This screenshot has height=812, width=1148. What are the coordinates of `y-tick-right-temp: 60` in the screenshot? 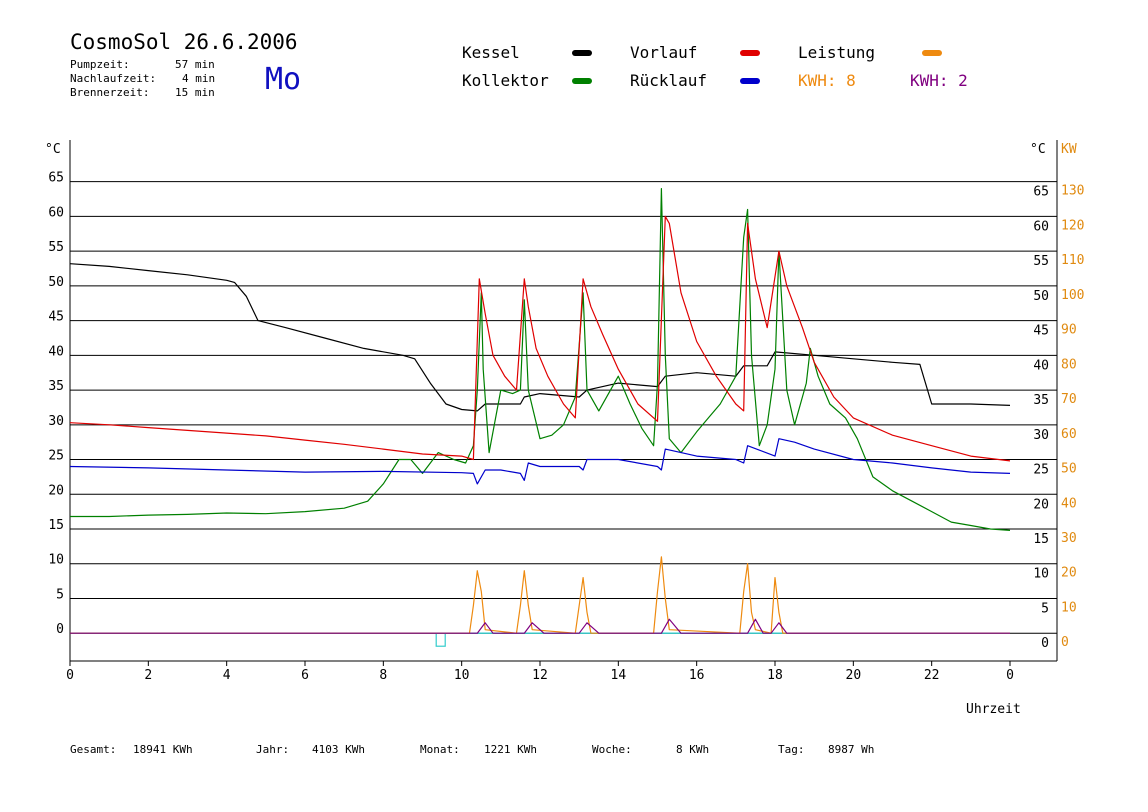 It's located at (1041, 226).